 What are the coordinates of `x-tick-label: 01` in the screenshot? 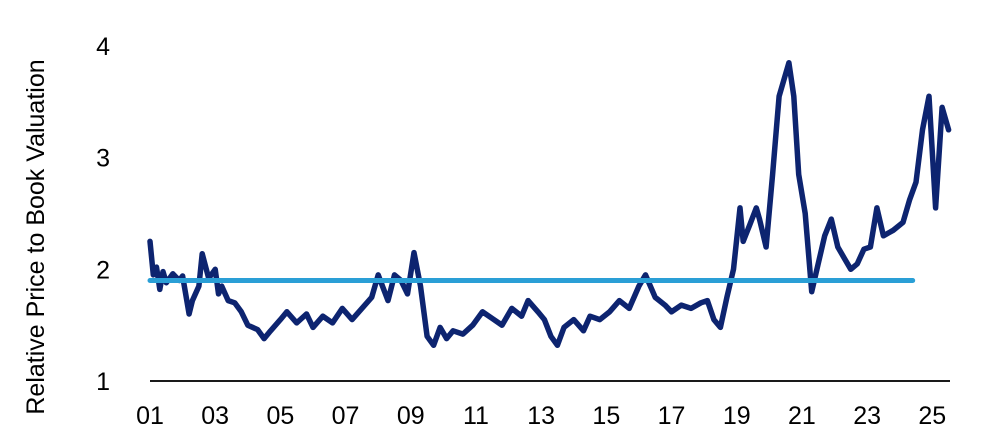 It's located at (150, 416).